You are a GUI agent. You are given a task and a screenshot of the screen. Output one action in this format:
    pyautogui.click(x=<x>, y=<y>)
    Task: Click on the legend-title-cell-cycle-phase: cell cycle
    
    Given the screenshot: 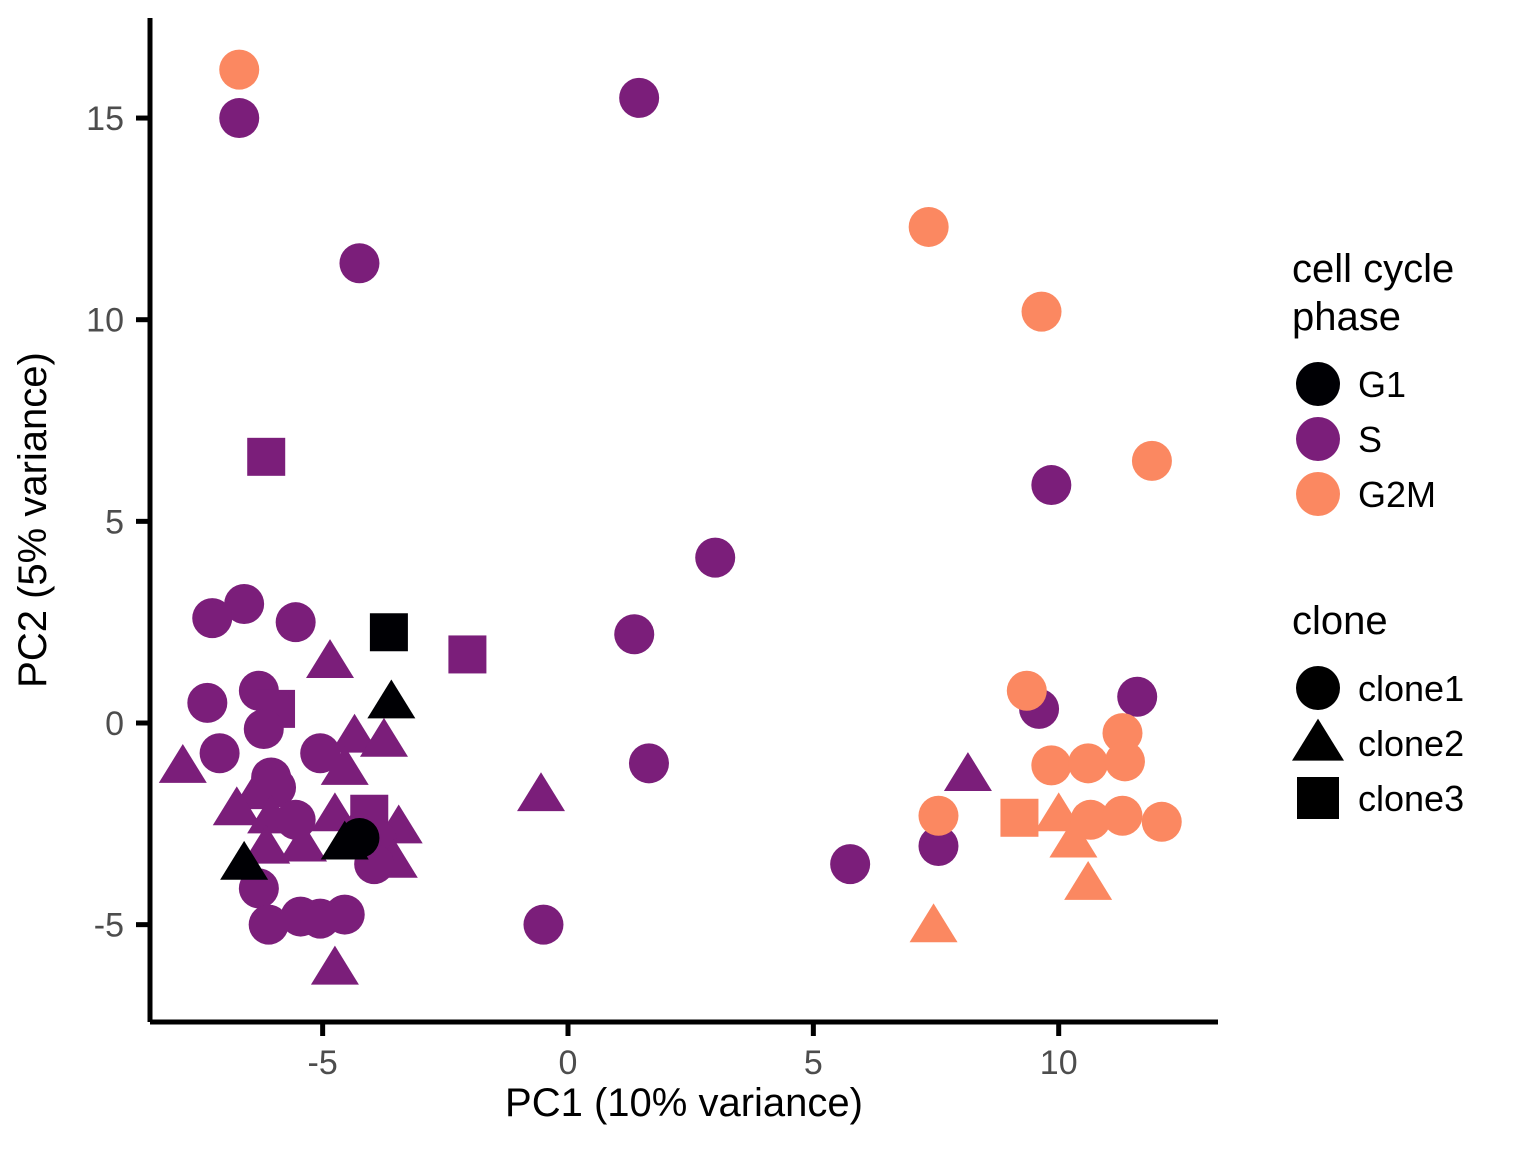 What is the action you would take?
    pyautogui.click(x=1373, y=269)
    